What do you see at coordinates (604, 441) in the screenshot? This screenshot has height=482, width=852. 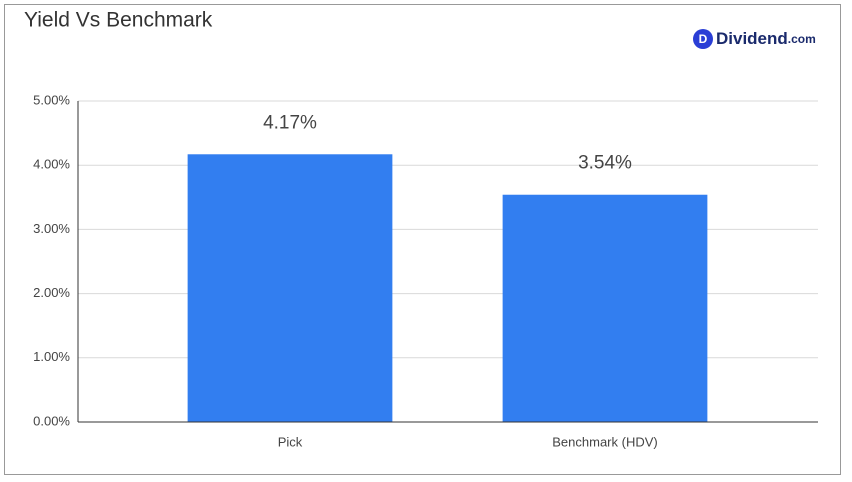 I see `x-tick-label: Benchmark (HDV)` at bounding box center [604, 441].